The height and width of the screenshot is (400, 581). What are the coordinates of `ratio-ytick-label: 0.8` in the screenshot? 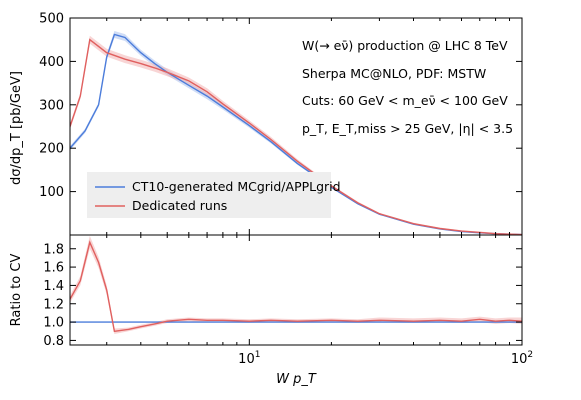 It's located at (53, 341).